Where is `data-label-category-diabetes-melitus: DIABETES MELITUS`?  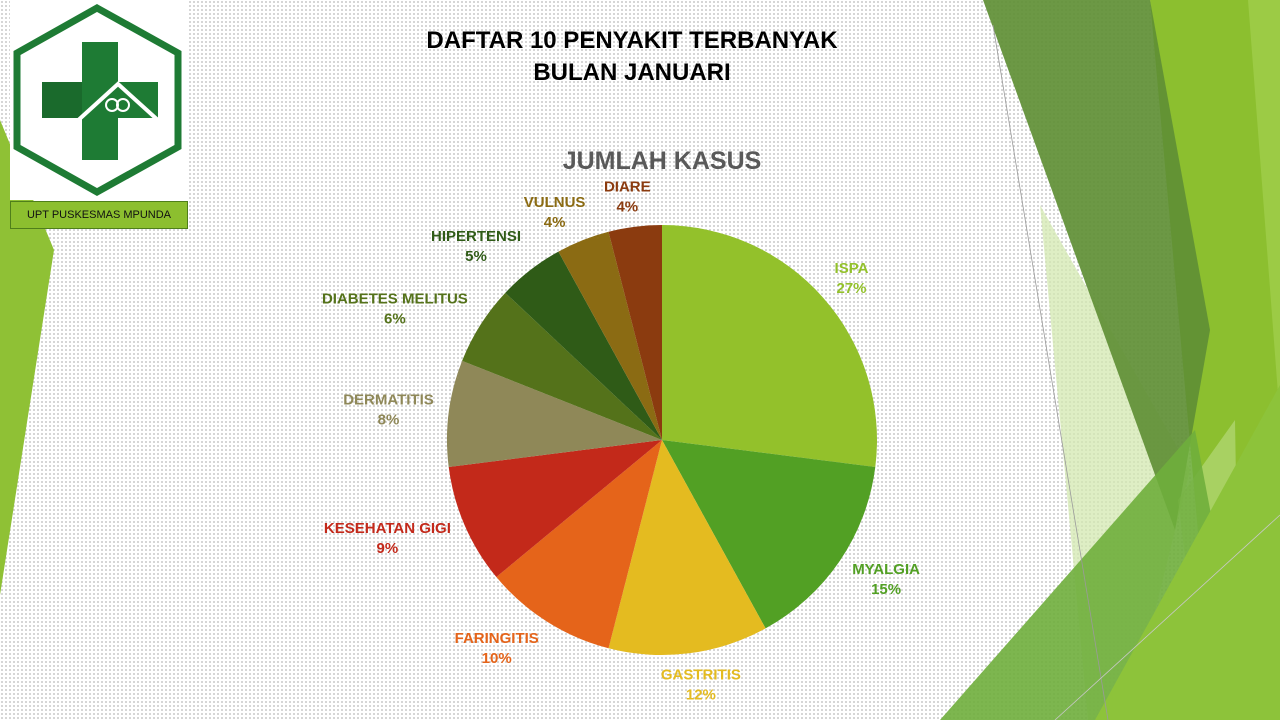
data-label-category-diabetes-melitus: DIABETES MELITUS is located at coordinates (395, 299).